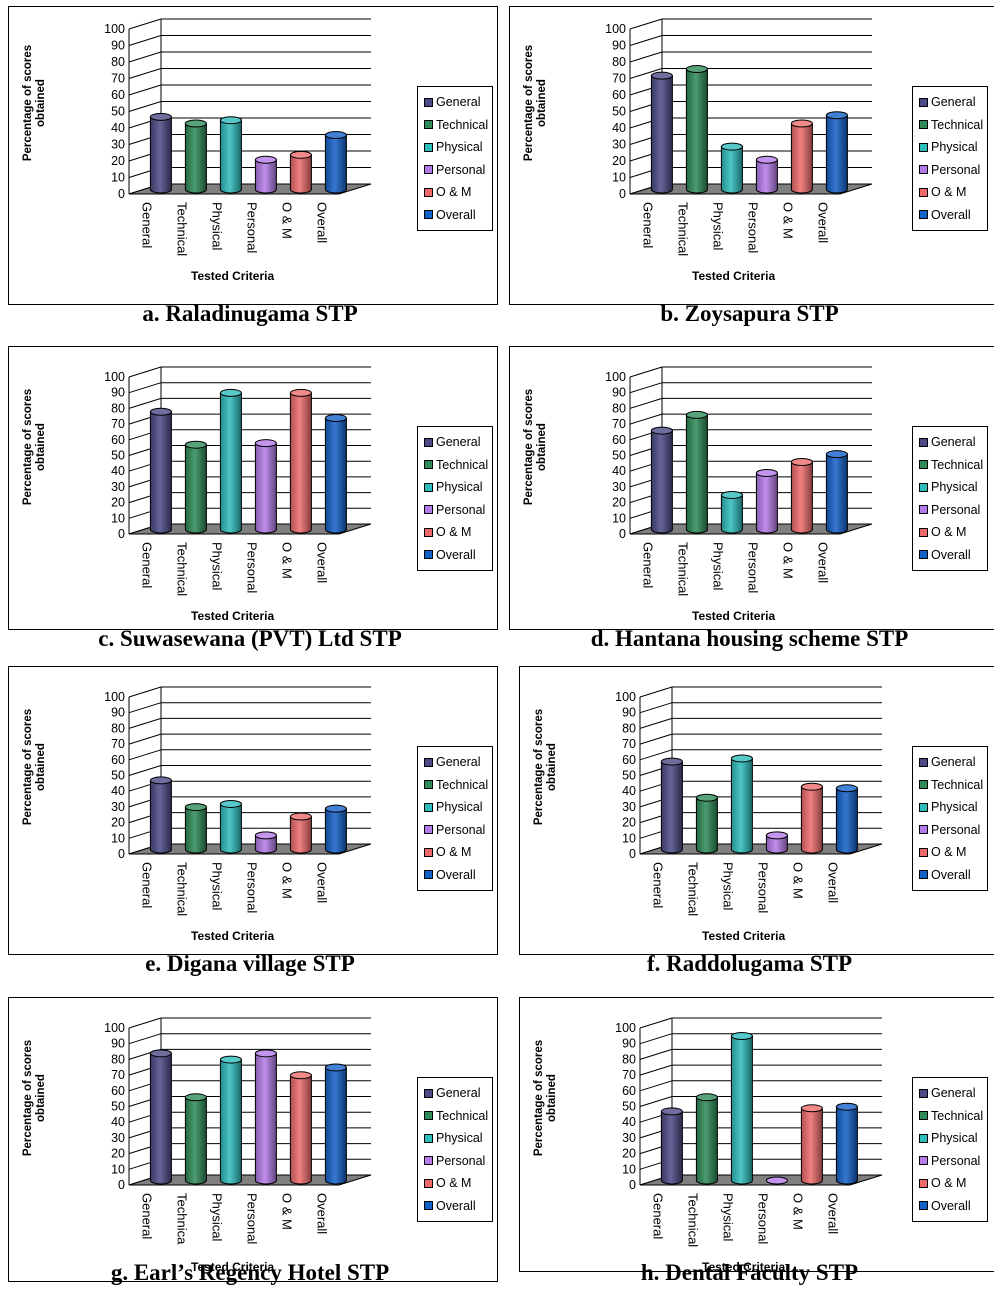 The width and height of the screenshot is (994, 1300). I want to click on legend-label: Physical, so click(459, 147).